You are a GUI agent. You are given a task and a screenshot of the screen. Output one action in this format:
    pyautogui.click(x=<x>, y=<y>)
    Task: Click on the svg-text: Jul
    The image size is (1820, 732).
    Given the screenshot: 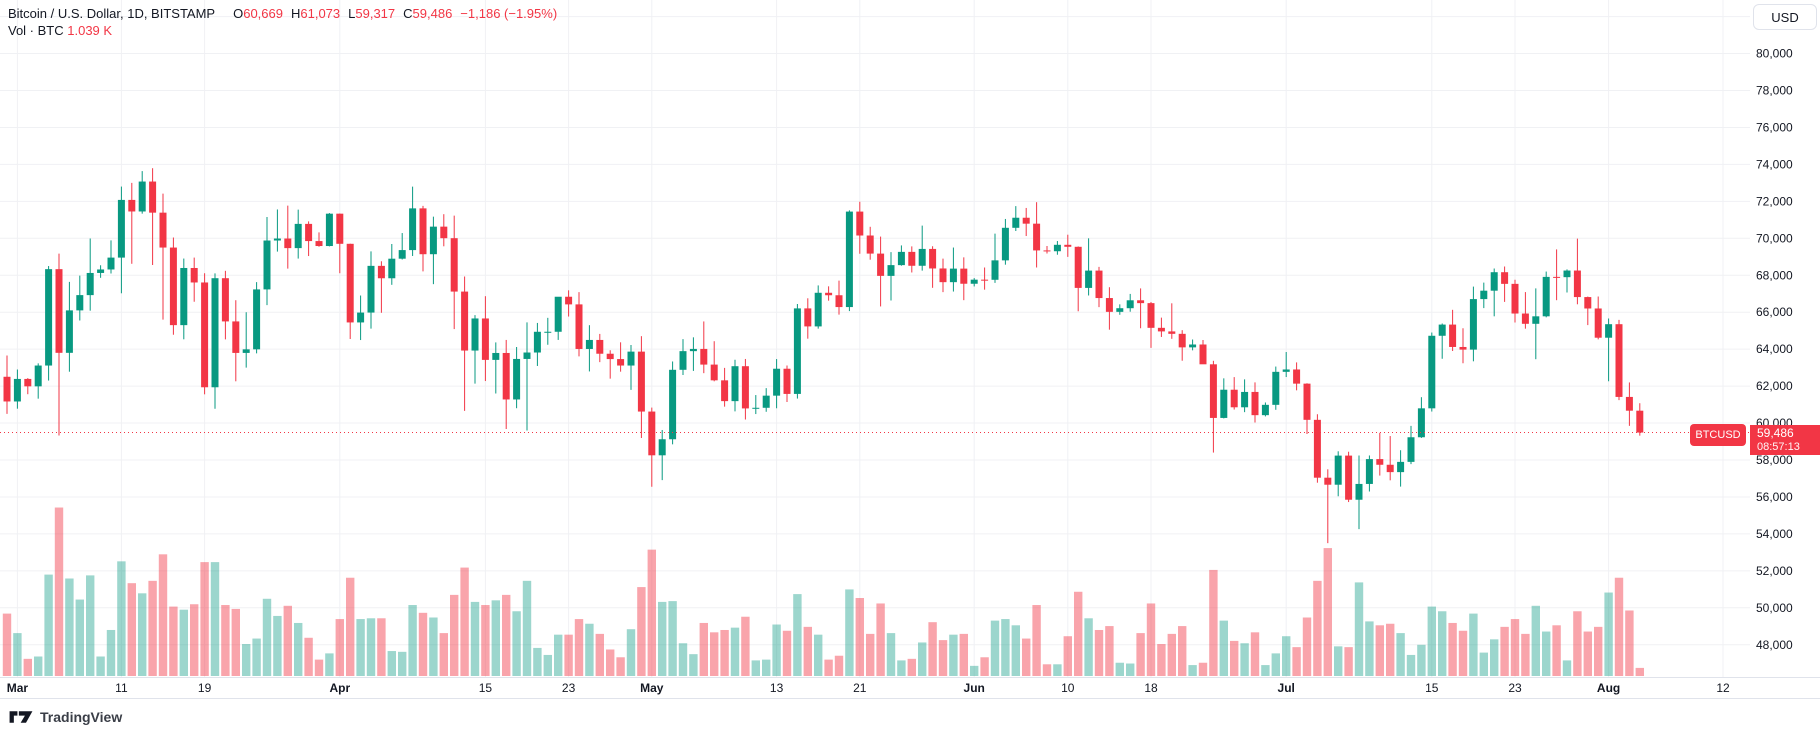 What is the action you would take?
    pyautogui.click(x=1286, y=688)
    